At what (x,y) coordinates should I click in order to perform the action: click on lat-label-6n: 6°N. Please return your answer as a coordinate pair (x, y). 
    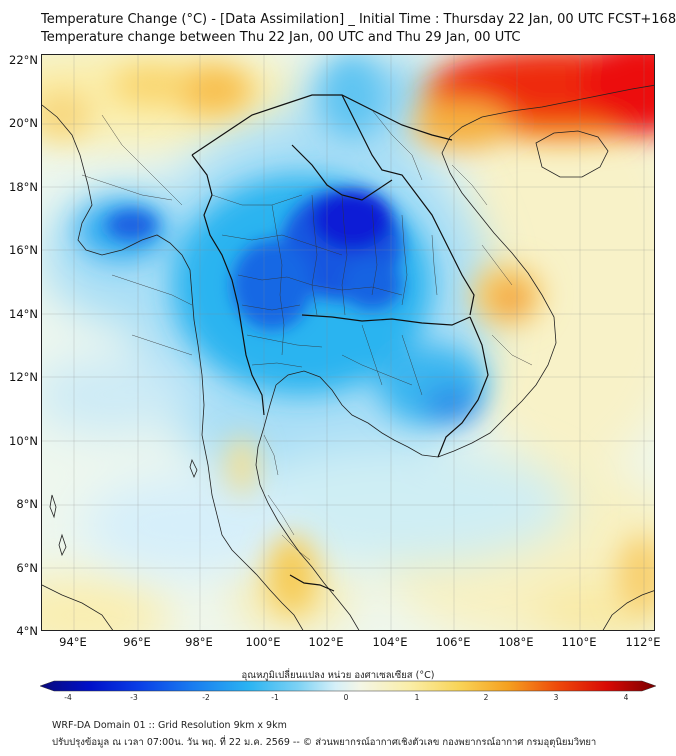
    Looking at the image, I should click on (27, 568).